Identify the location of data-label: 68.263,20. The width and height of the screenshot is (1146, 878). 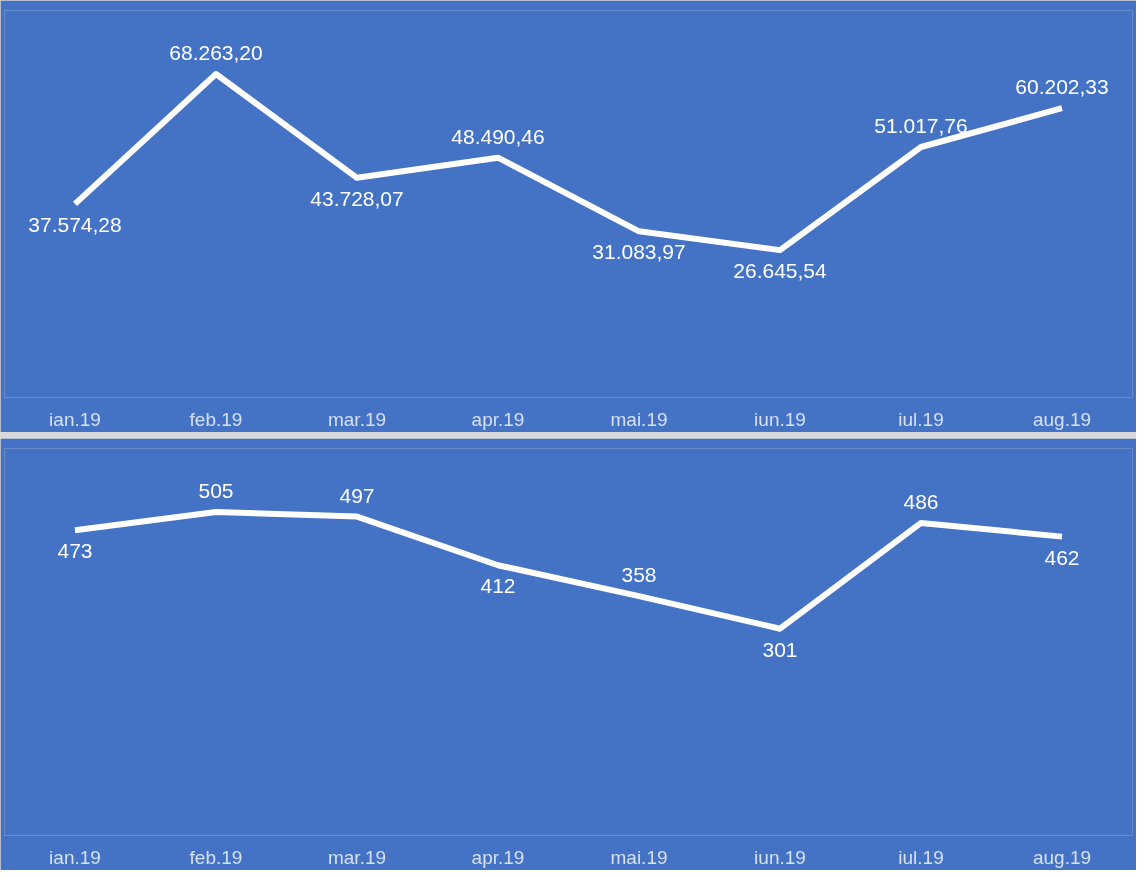
(216, 53).